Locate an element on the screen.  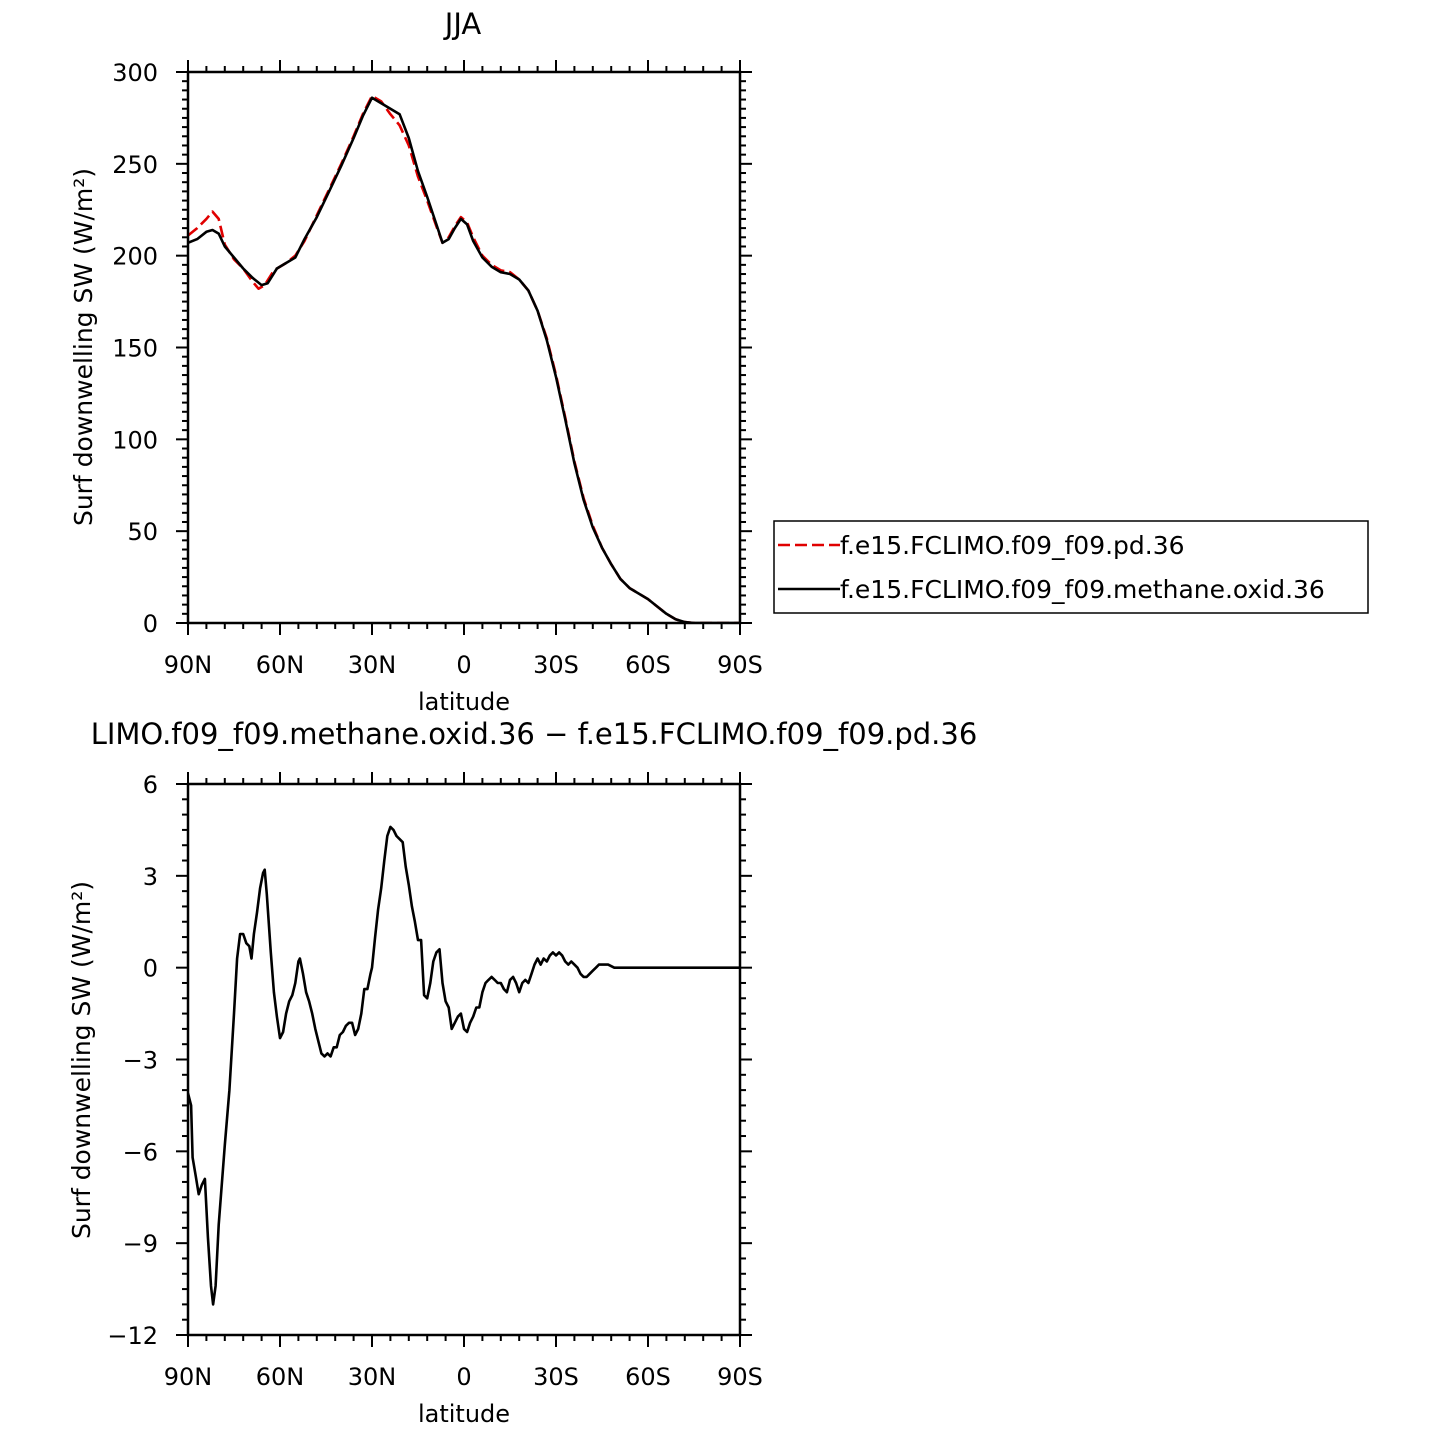
y-tick-label: 200 is located at coordinates (135, 257).